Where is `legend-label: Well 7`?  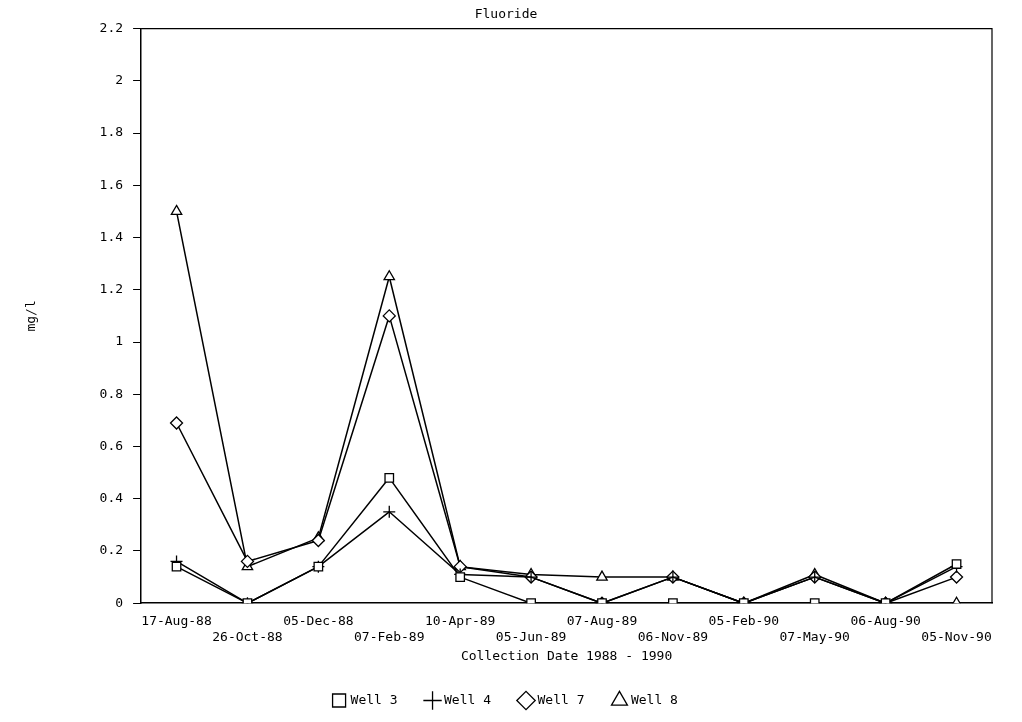
legend-label: Well 7 is located at coordinates (561, 699).